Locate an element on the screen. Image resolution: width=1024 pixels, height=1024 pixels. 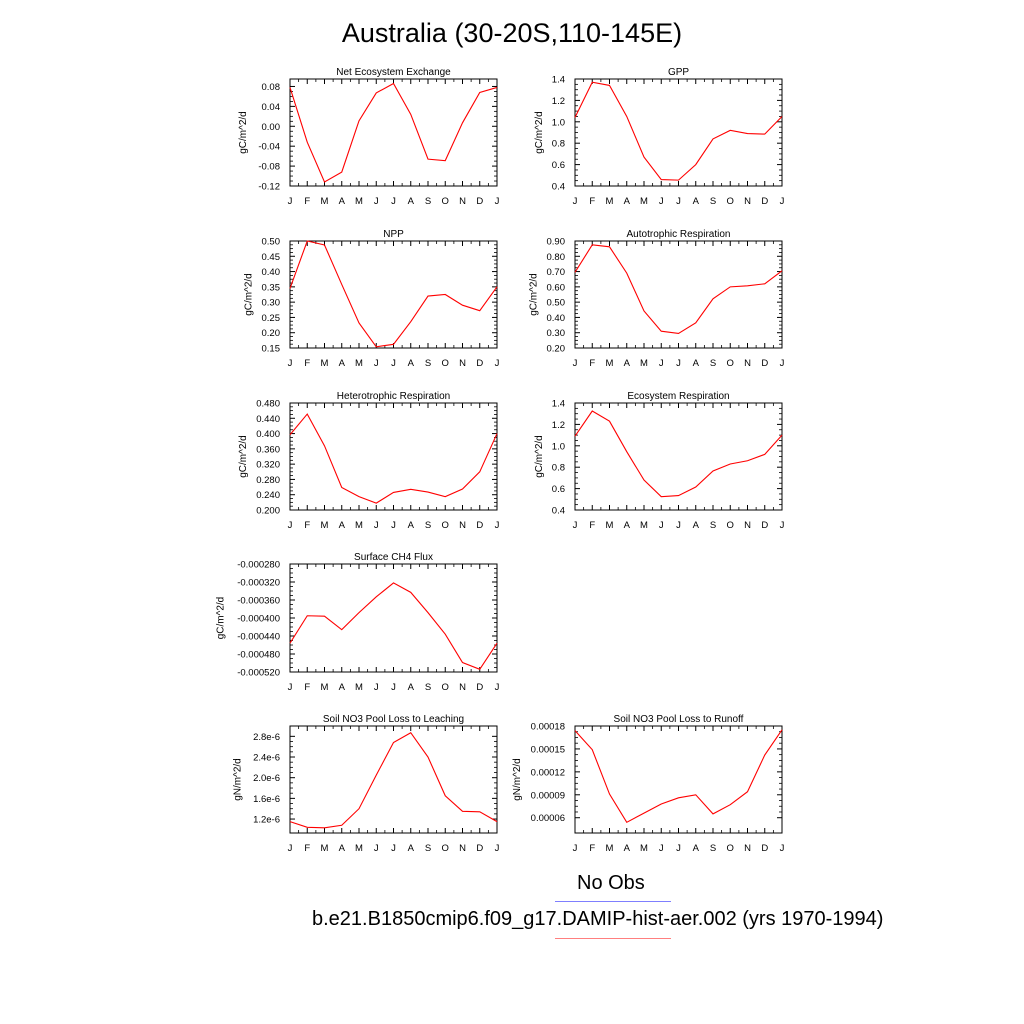
y-tick-label: -0.12 is located at coordinates (269, 187).